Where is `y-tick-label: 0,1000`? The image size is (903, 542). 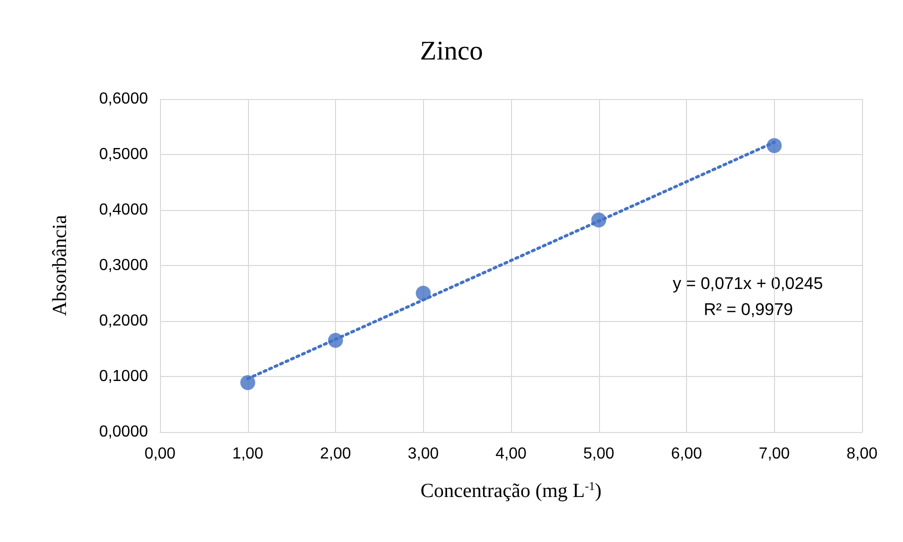
y-tick-label: 0,1000 is located at coordinates (123, 376).